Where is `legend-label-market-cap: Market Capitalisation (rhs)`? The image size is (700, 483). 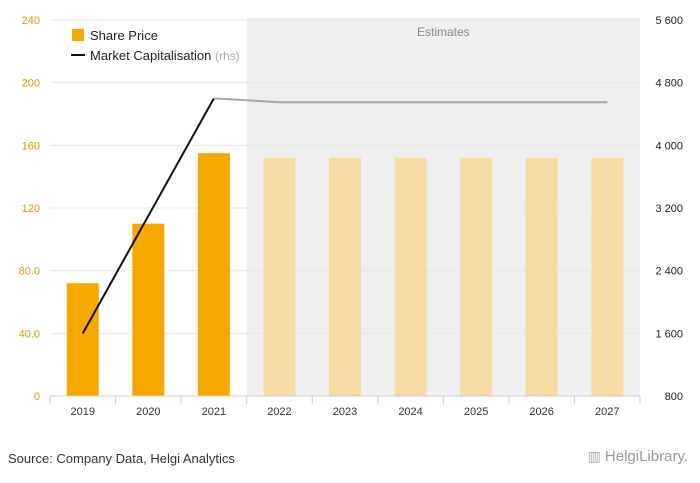
legend-label-market-cap: Market Capitalisation (rhs) is located at coordinates (165, 55).